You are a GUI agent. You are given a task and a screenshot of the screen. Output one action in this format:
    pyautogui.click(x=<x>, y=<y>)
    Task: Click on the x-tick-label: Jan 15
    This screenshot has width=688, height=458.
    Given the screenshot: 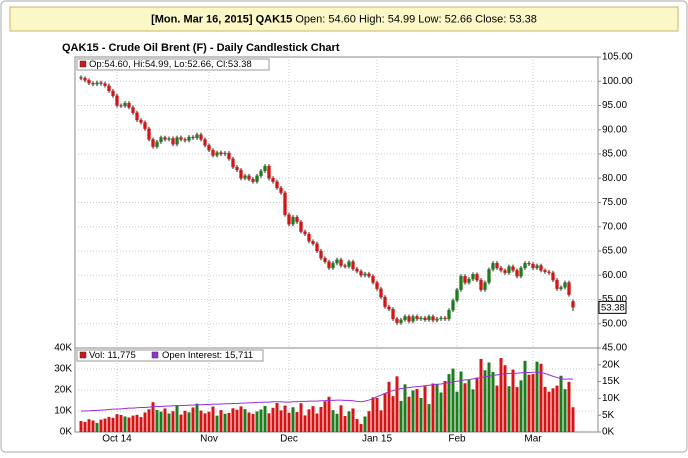 What is the action you would take?
    pyautogui.click(x=377, y=439)
    